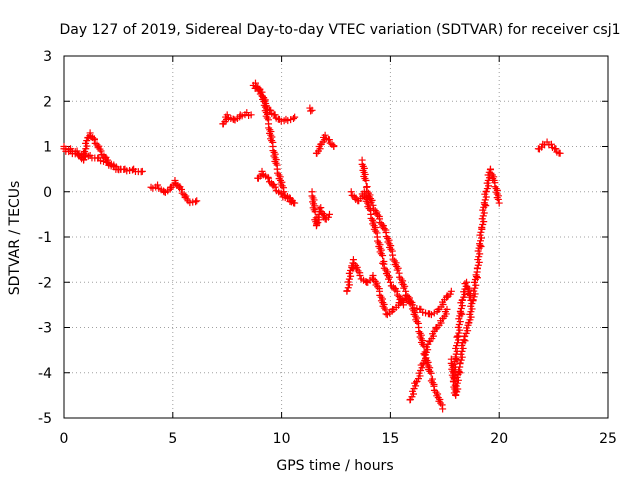 This screenshot has height=480, width=640. I want to click on y-tick-label: 3, so click(47, 57).